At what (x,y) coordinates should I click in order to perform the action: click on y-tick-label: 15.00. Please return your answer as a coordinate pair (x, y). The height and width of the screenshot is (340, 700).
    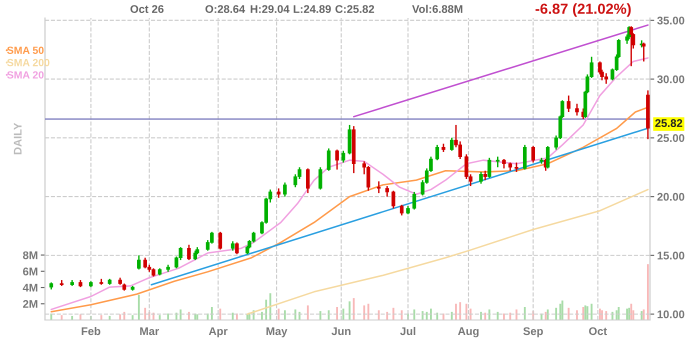
    Looking at the image, I should click on (671, 256).